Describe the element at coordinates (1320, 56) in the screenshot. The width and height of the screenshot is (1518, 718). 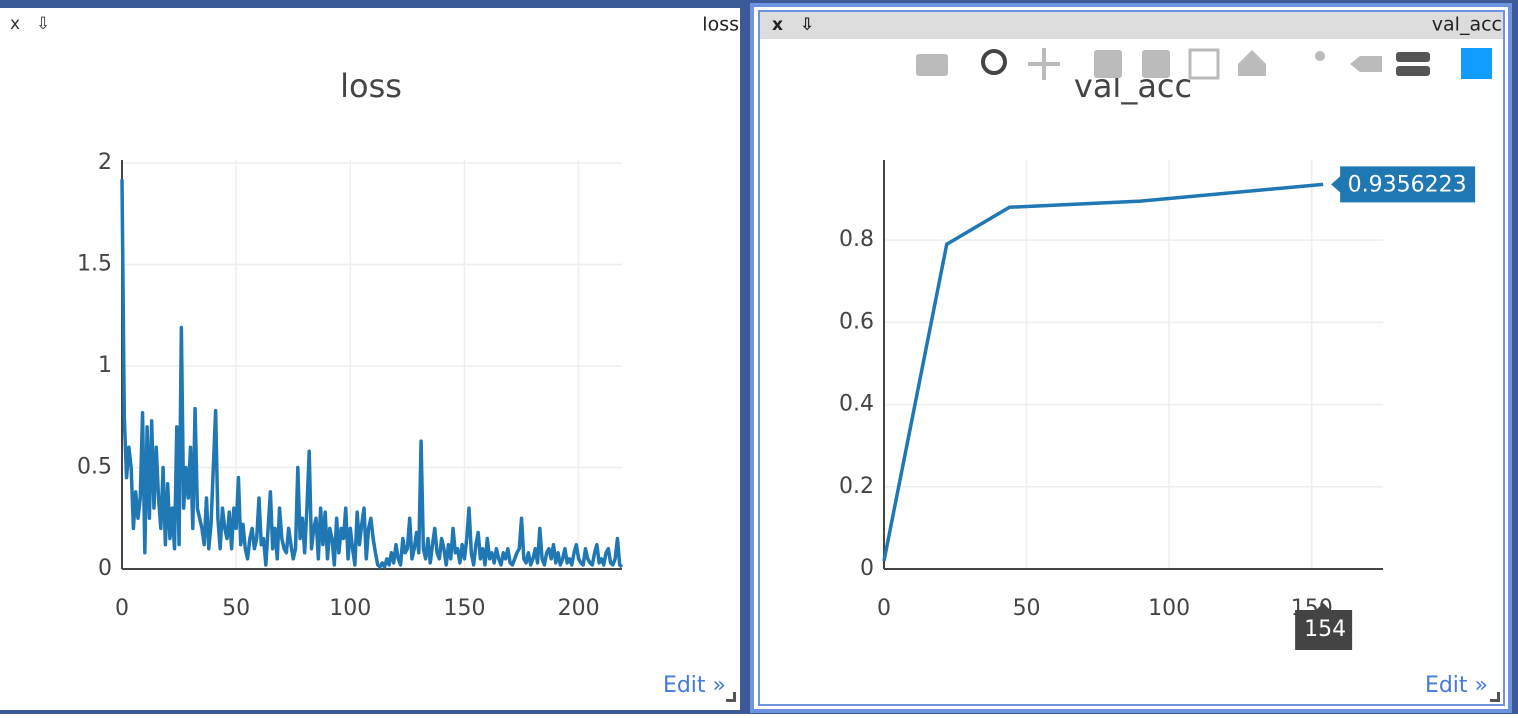
I see `spike-icon` at that location.